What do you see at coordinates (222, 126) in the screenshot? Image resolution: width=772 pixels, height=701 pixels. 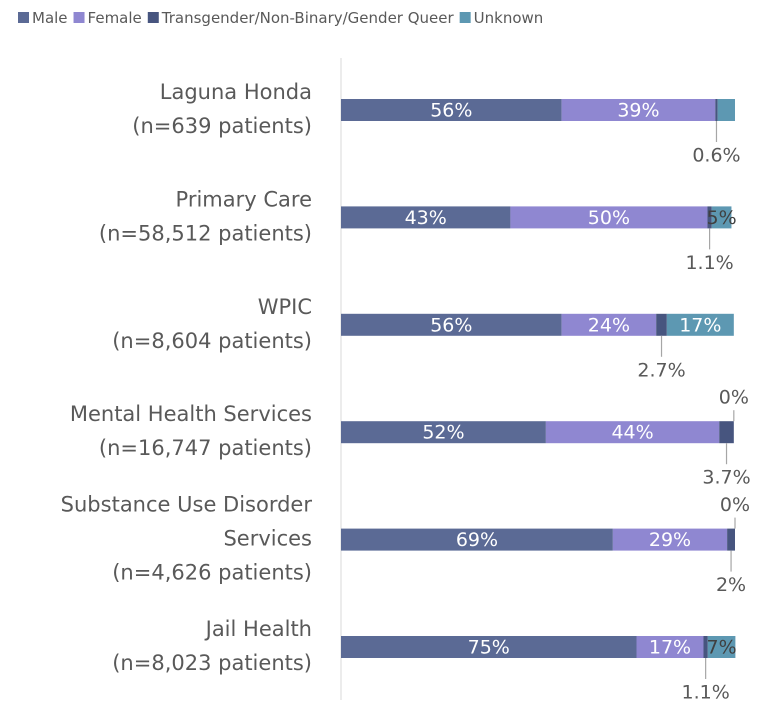 I see `y-tick-label: (n=639 patients)` at bounding box center [222, 126].